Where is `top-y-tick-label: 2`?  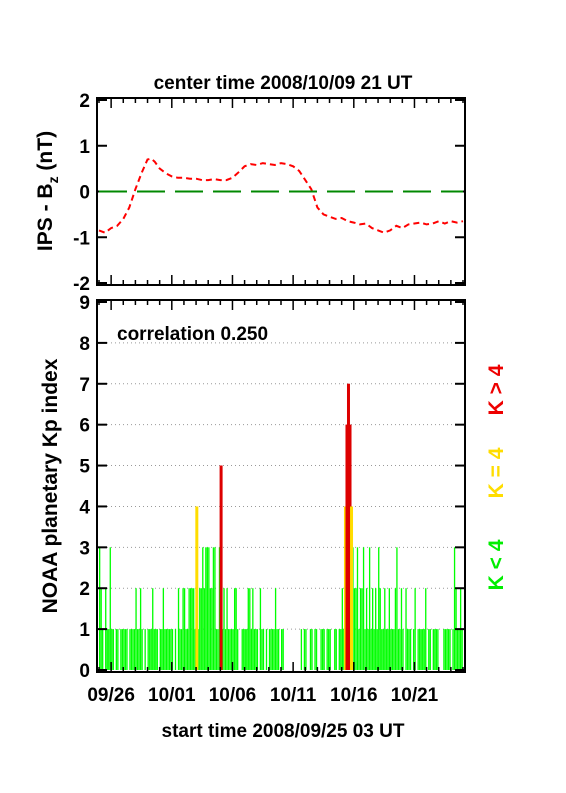 top-y-tick-label: 2 is located at coordinates (84, 101).